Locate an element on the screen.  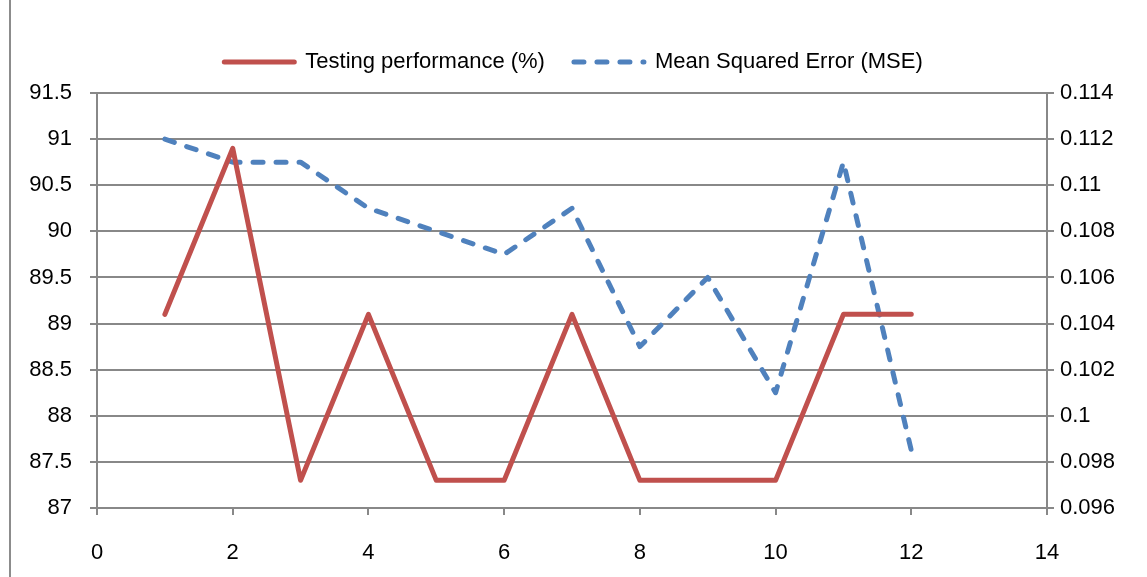
y2-tick-label: 0.098 is located at coordinates (1088, 460).